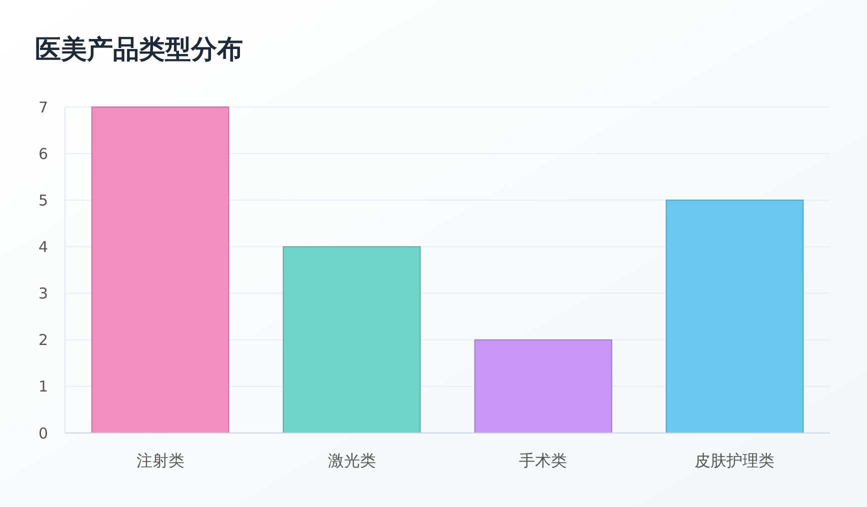 This screenshot has width=867, height=507. Describe the element at coordinates (43, 433) in the screenshot. I see `y-tick-label: 0` at that location.